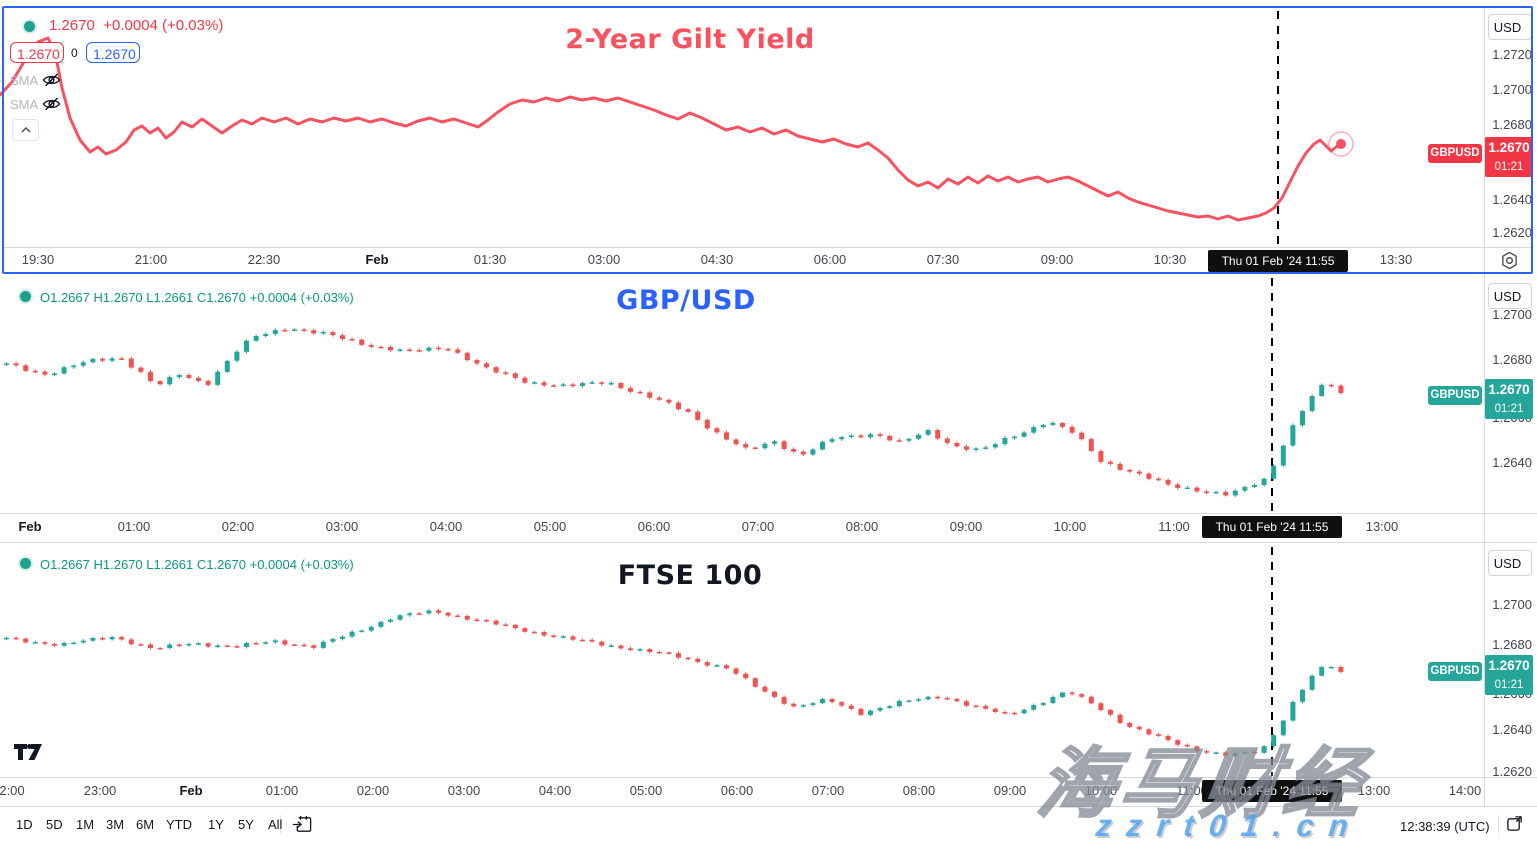 The image size is (1537, 842). What do you see at coordinates (37, 52) in the screenshot?
I see `sell-price-button: 1.2670` at bounding box center [37, 52].